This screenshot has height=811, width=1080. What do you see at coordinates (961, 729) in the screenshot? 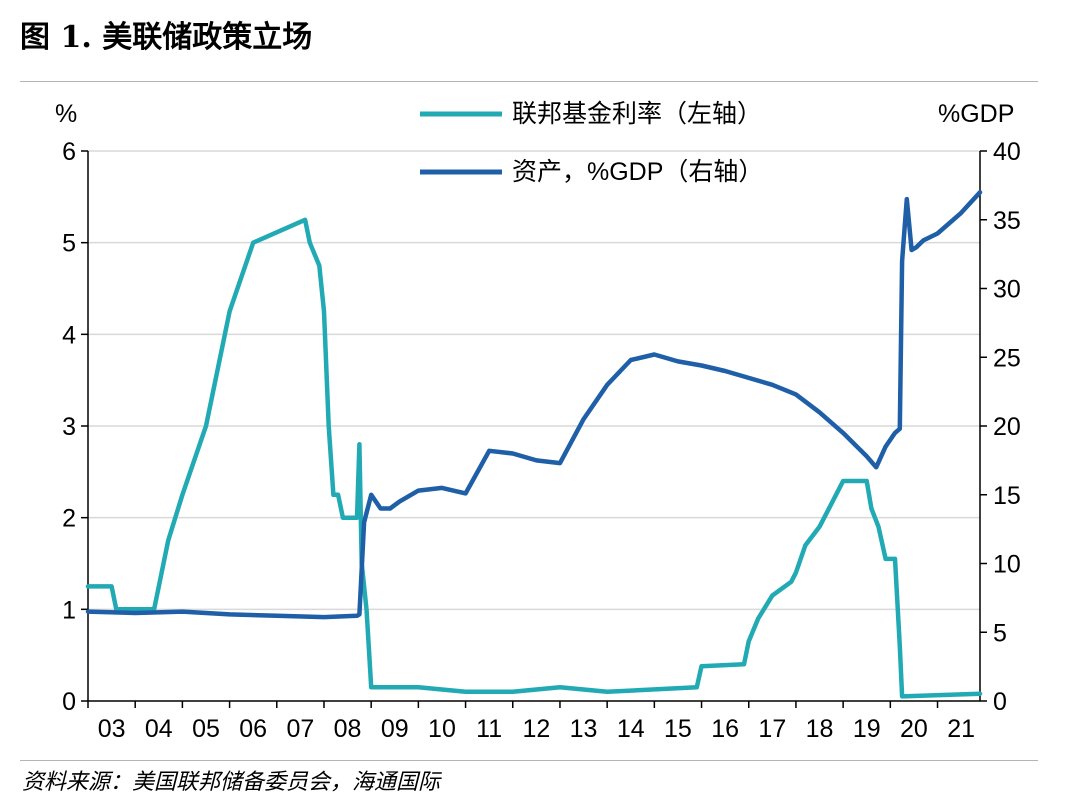
I see `x-tick-label: 21` at bounding box center [961, 729].